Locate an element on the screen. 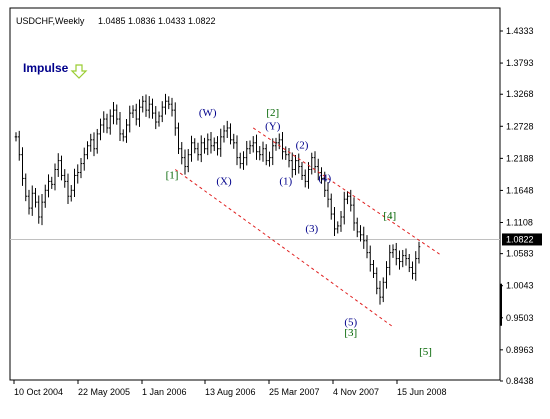 The width and height of the screenshot is (550, 419). y-tick-label: 1.0043 is located at coordinates (520, 286).